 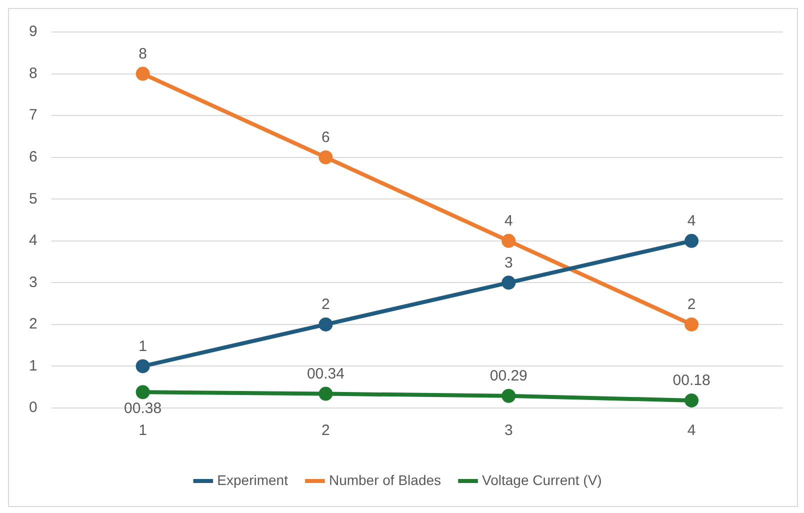 I want to click on x-tick-label: 2, so click(x=326, y=431).